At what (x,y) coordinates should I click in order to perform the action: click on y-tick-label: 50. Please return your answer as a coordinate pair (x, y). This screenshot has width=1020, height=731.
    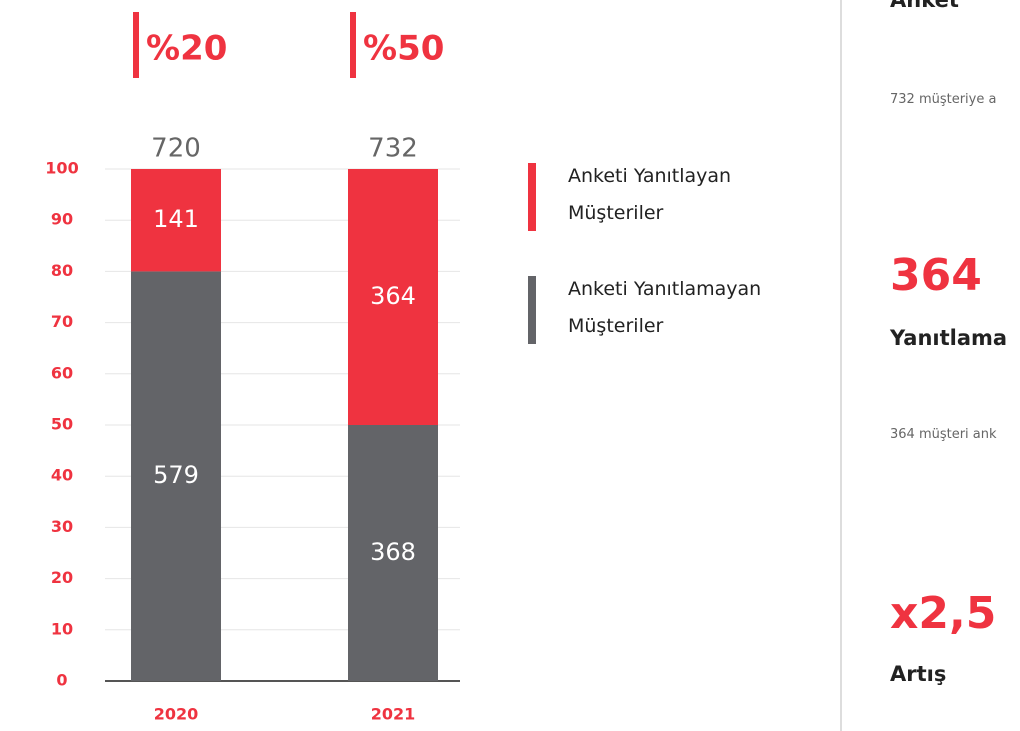
    Looking at the image, I should click on (62, 424).